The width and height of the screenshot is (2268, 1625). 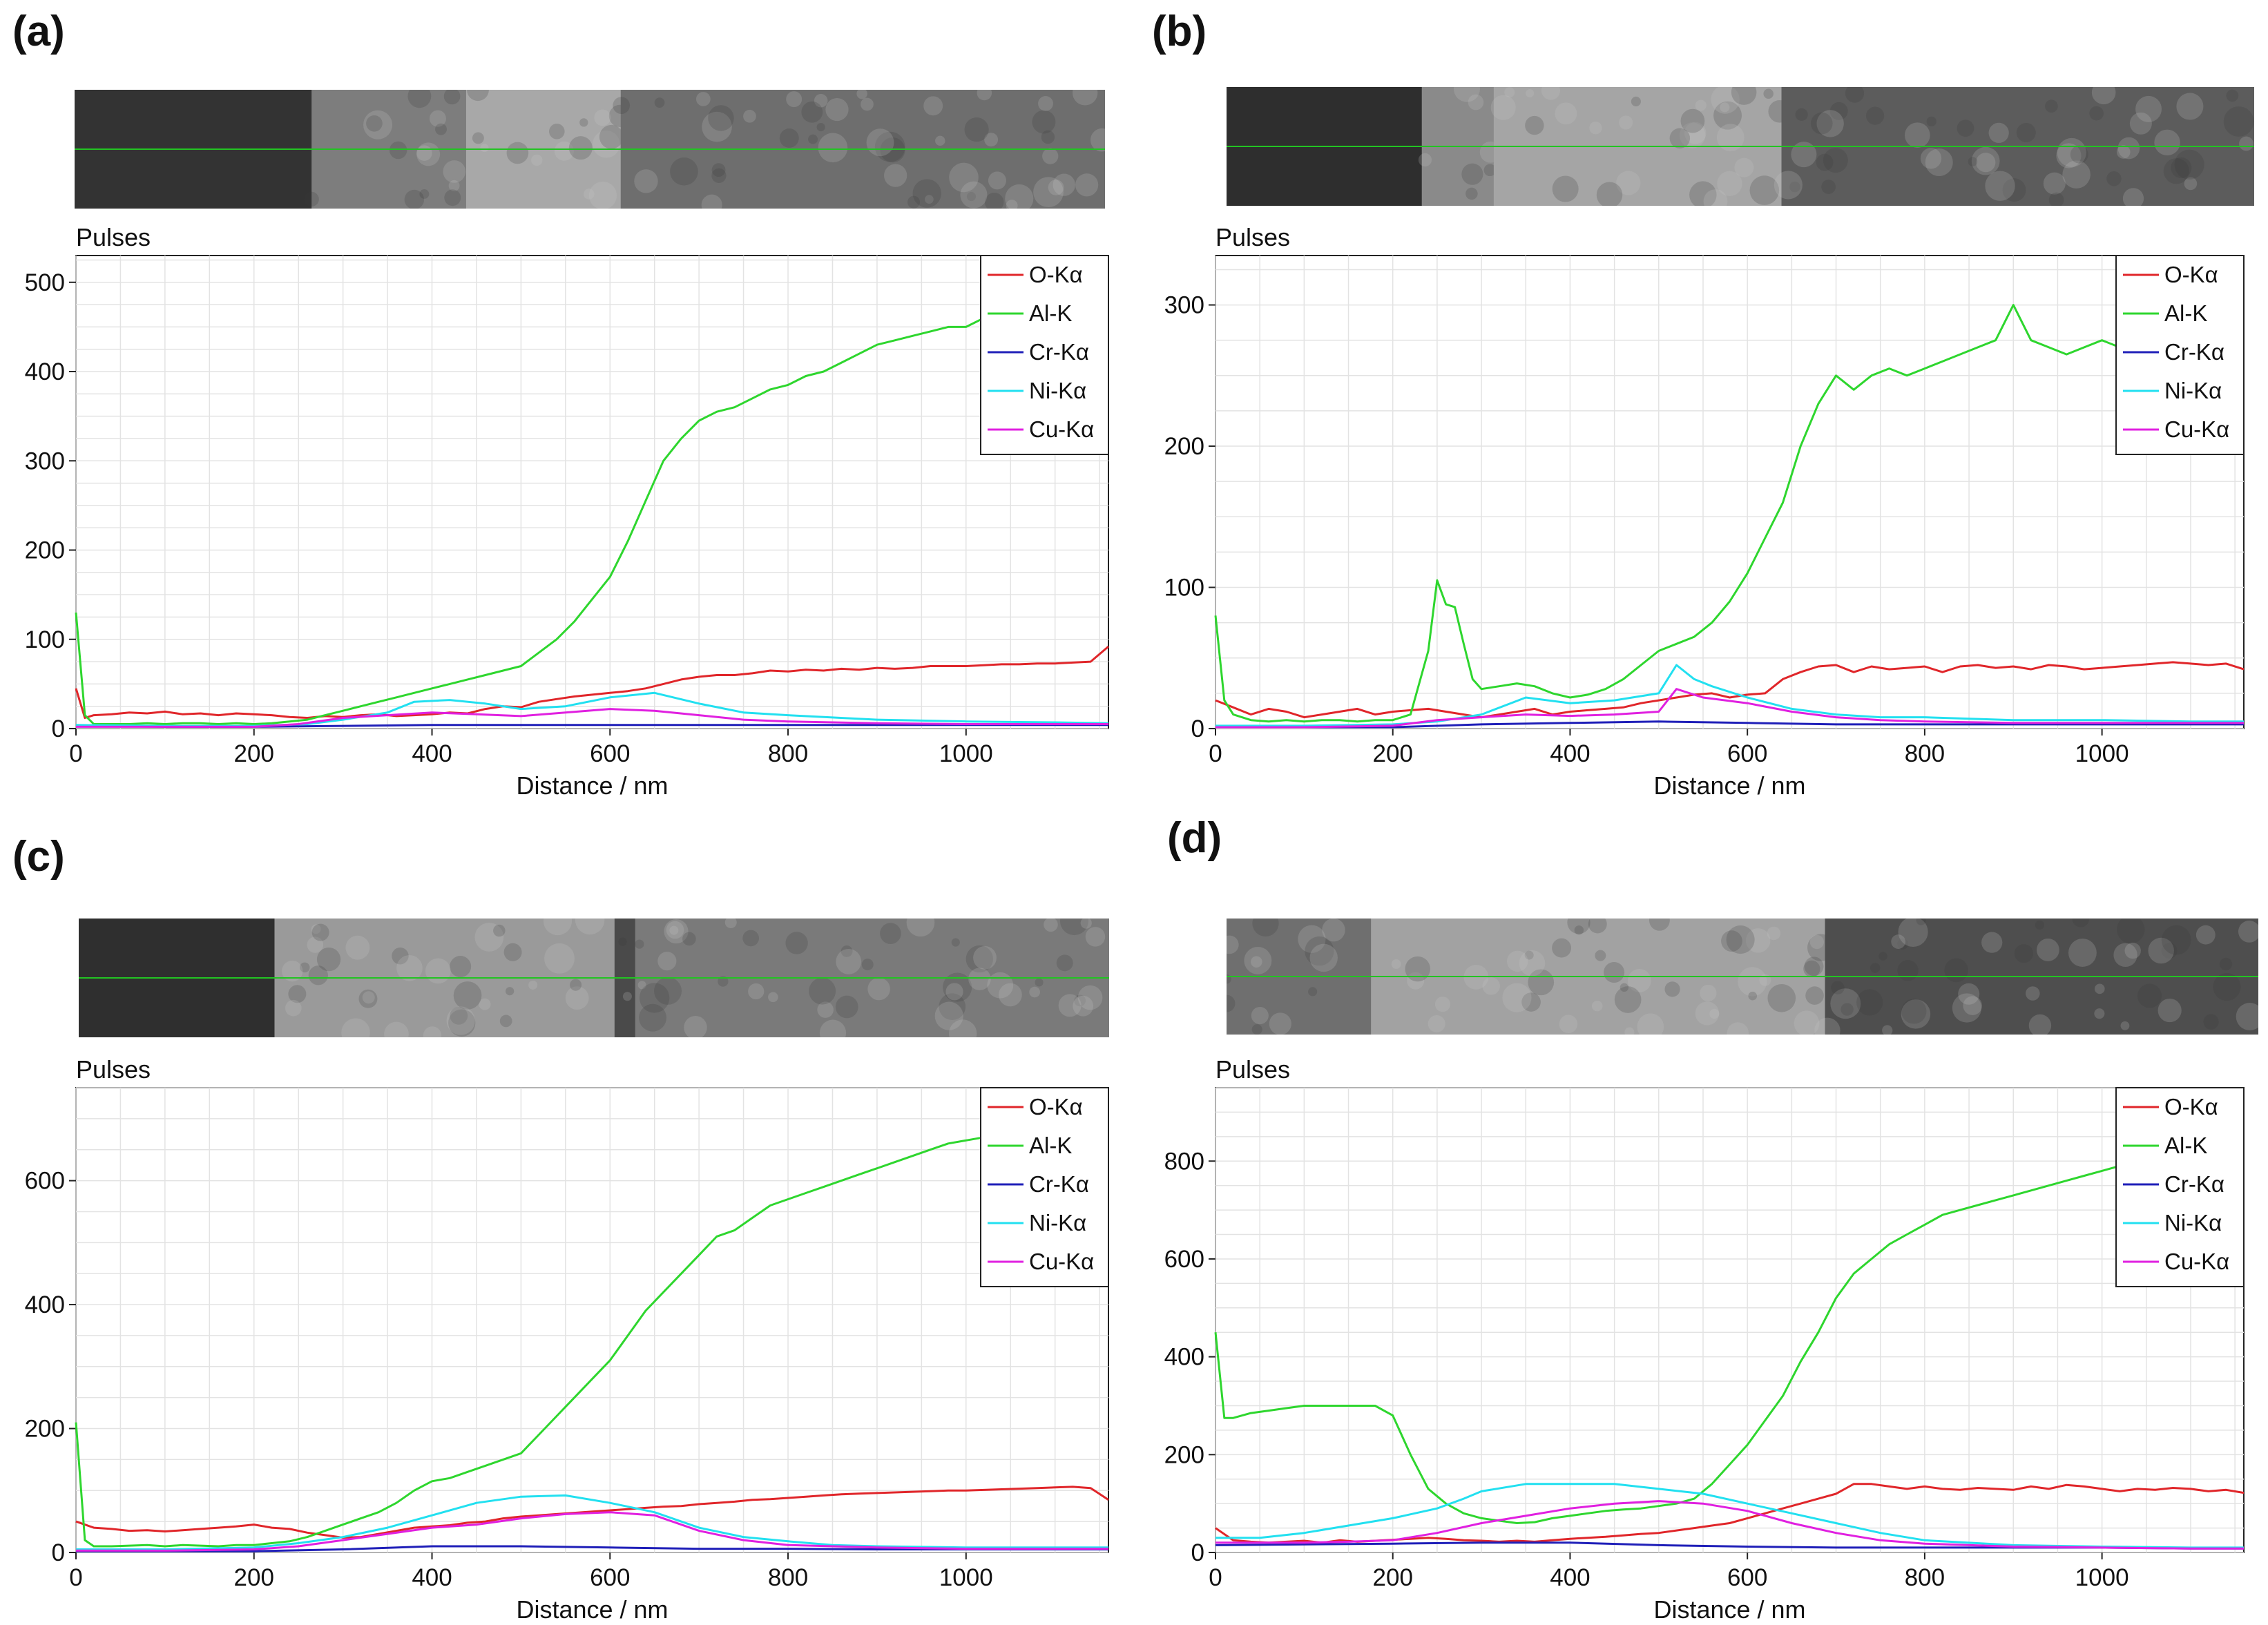 What do you see at coordinates (2185, 1145) in the screenshot?
I see `legend-label: Al-K` at bounding box center [2185, 1145].